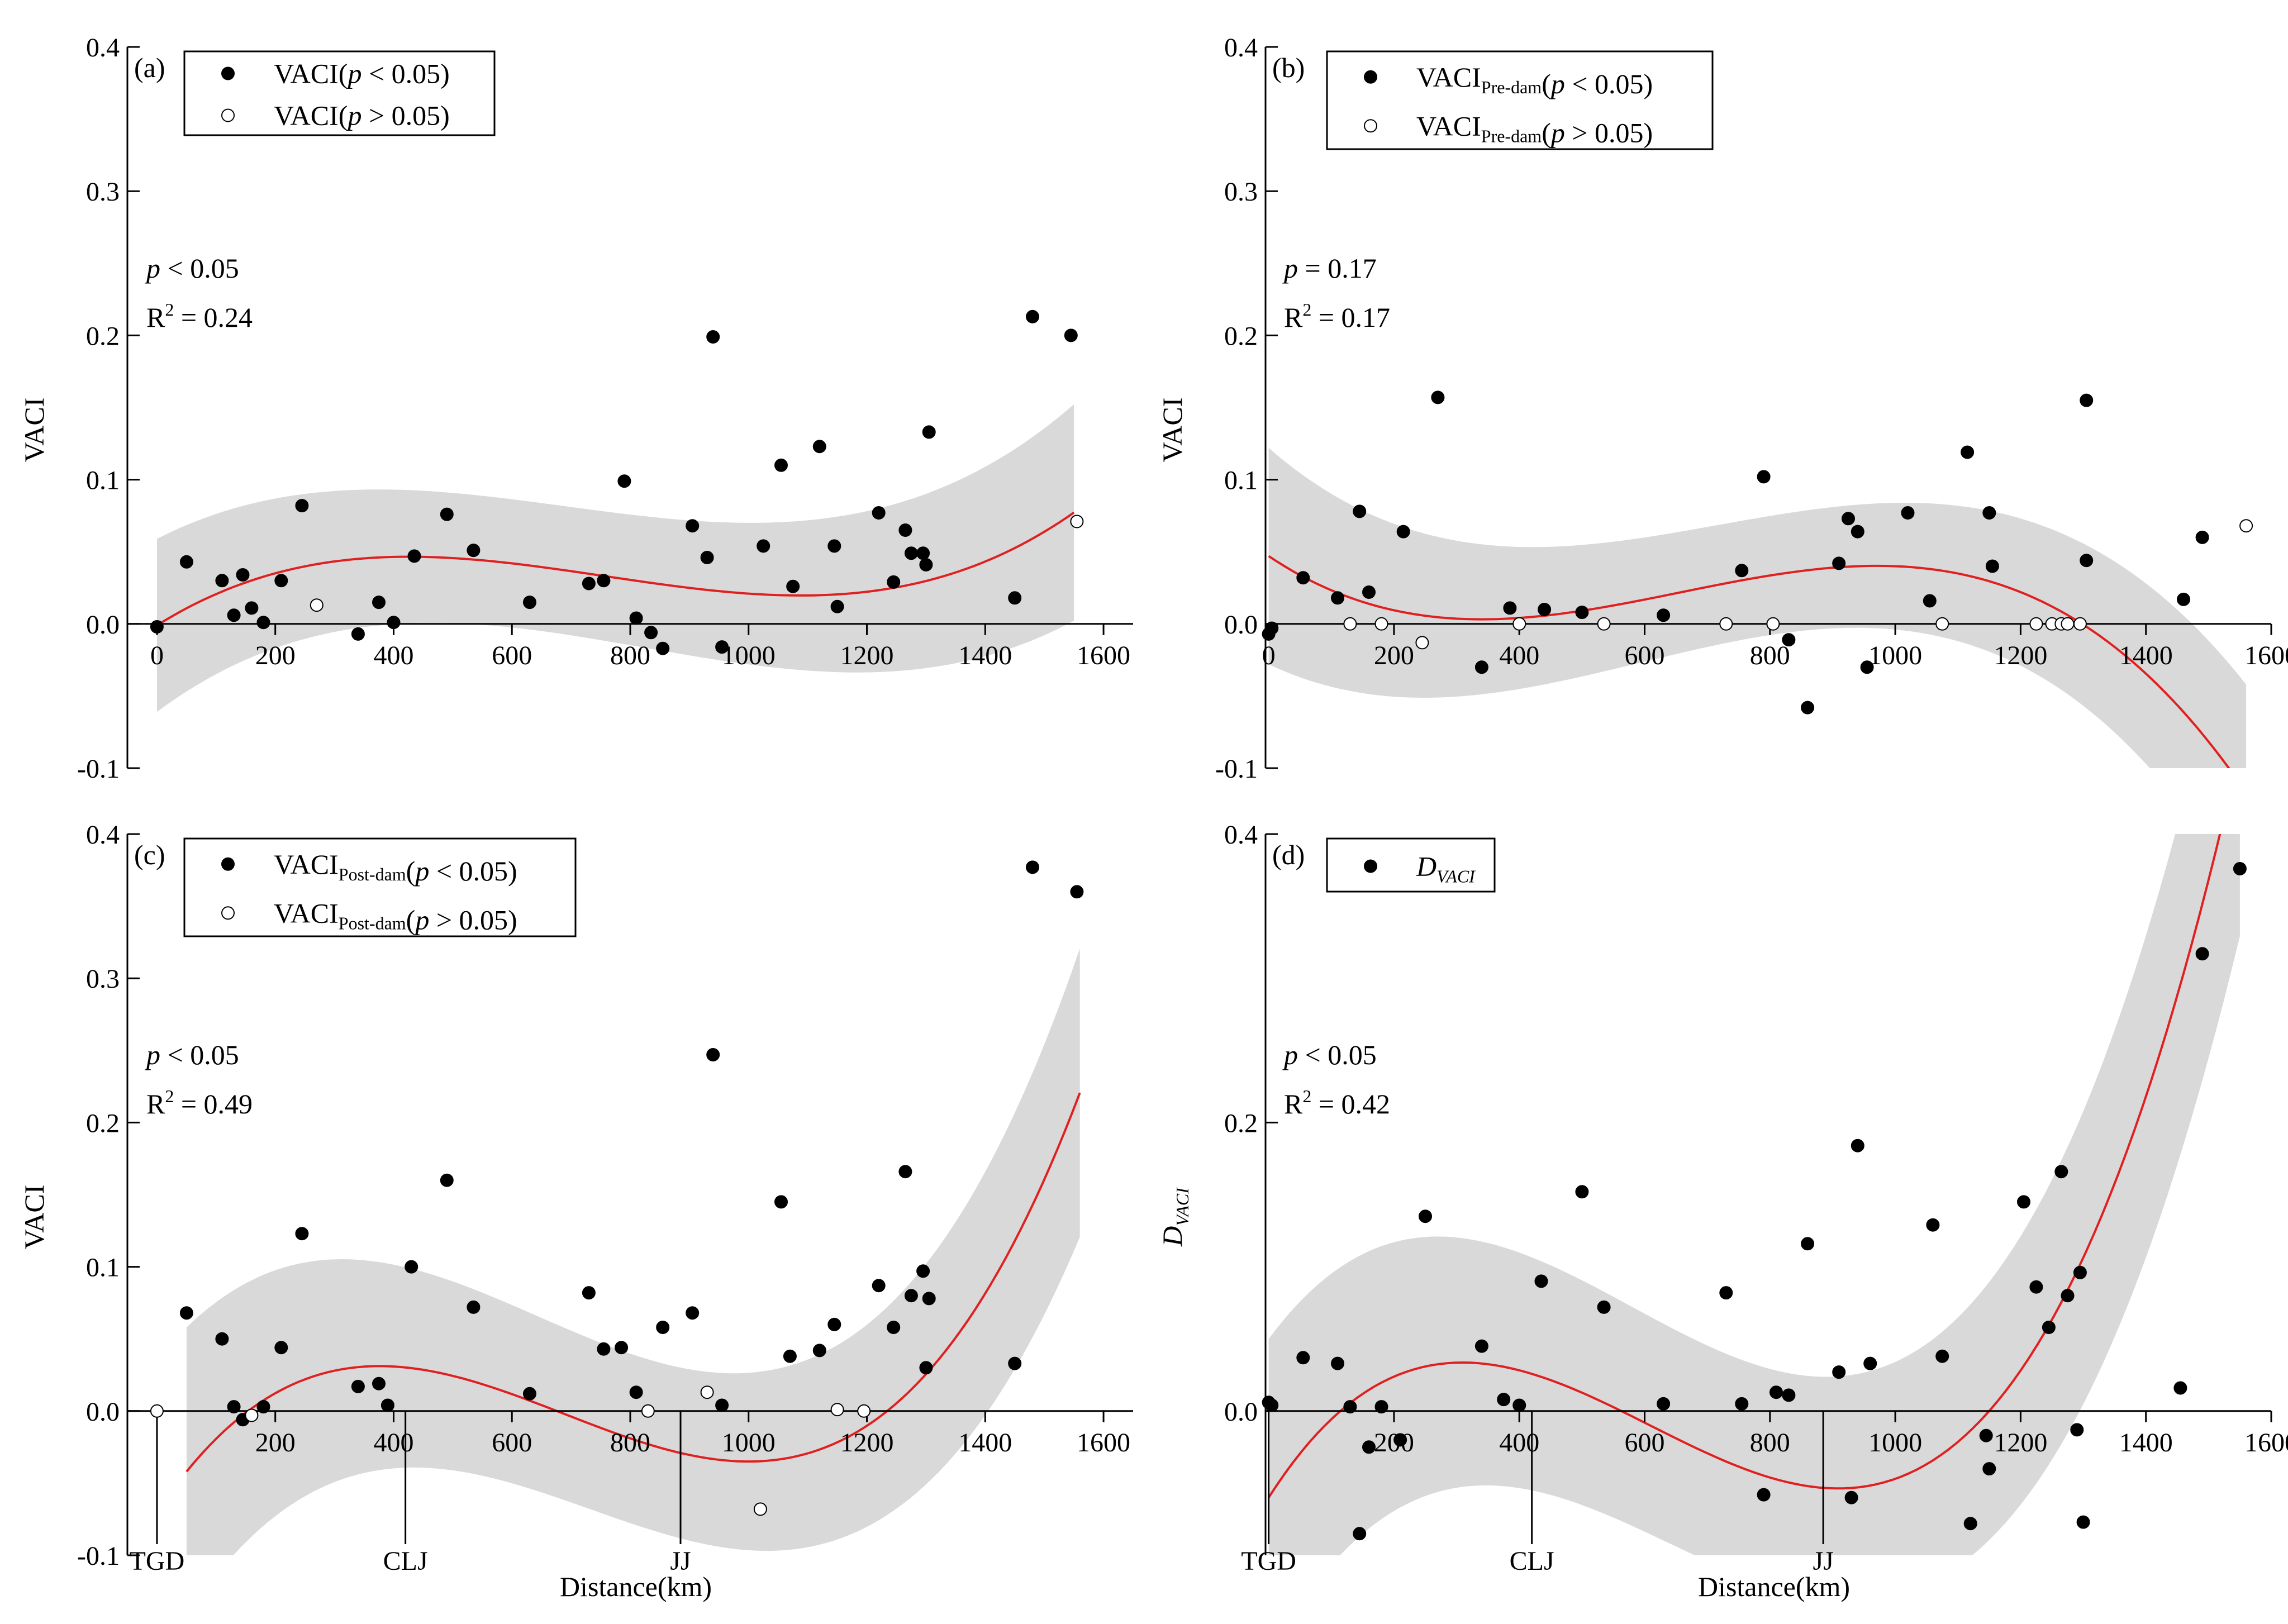  Describe the element at coordinates (1337, 1103) in the screenshot. I see `r2-label: R2 = 0.42` at that location.